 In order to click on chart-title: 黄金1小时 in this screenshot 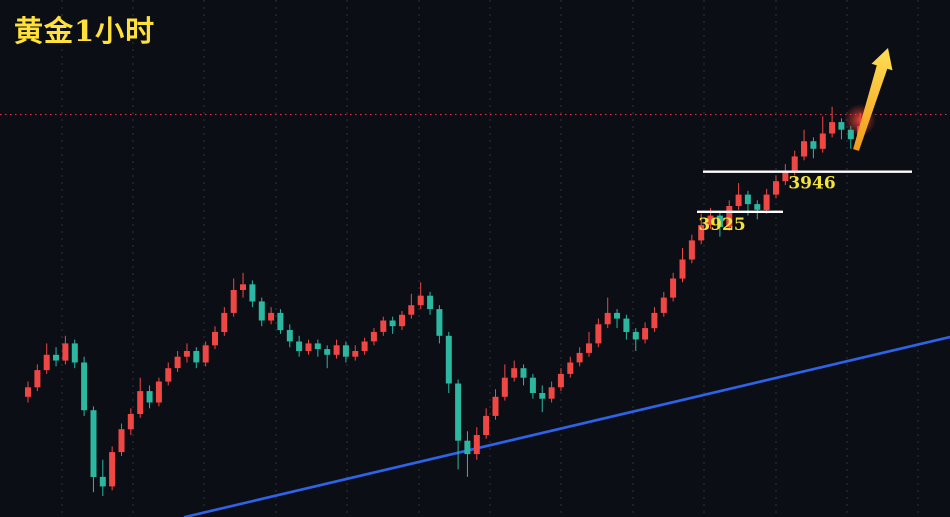, I will do `click(85, 31)`.